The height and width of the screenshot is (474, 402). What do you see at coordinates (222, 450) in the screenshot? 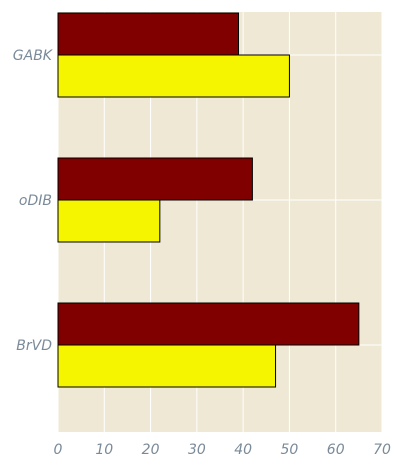
I see `x-tick-labels: 0 10 20 30 40 50 60 70` at bounding box center [222, 450].